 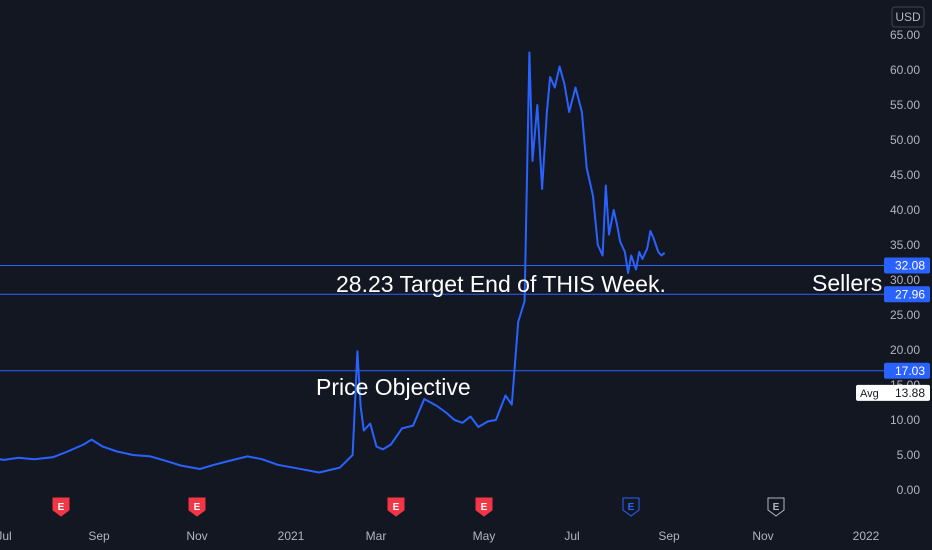 What do you see at coordinates (905, 420) in the screenshot?
I see `y-tick-label: 10.00` at bounding box center [905, 420].